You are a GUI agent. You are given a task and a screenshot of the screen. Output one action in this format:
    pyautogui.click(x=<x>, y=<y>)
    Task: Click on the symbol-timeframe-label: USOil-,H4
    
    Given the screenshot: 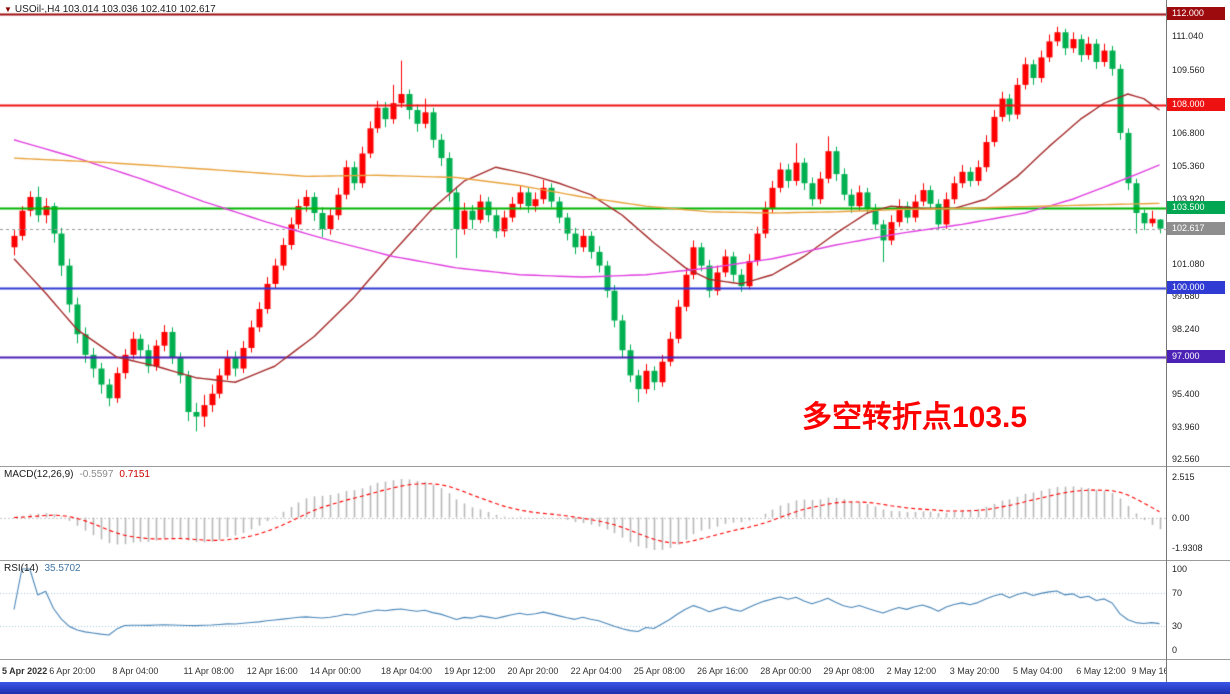 What is the action you would take?
    pyautogui.click(x=37, y=9)
    